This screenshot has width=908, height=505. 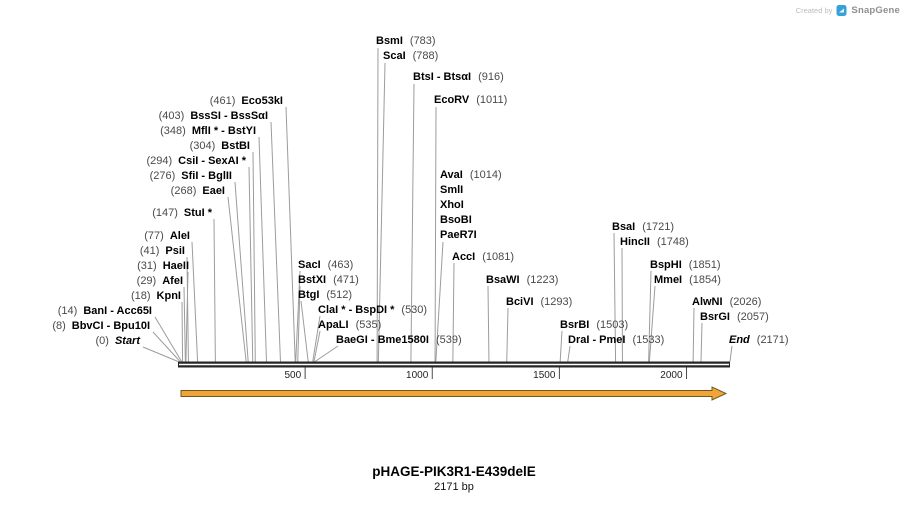 What do you see at coordinates (175, 251) in the screenshot?
I see `enzyme-name: PsiI` at bounding box center [175, 251].